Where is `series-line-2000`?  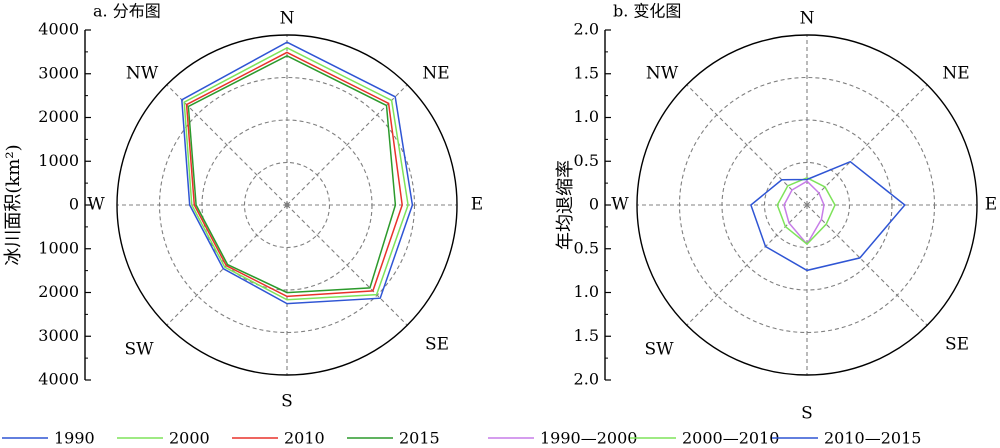 series-line-2000 is located at coordinates (296, 173).